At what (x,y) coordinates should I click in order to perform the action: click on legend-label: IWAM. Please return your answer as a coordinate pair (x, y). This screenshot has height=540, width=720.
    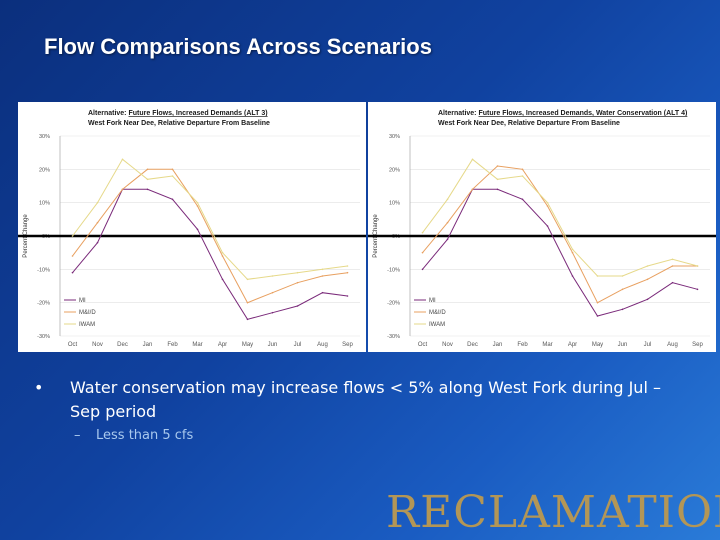
    Looking at the image, I should click on (87, 325).